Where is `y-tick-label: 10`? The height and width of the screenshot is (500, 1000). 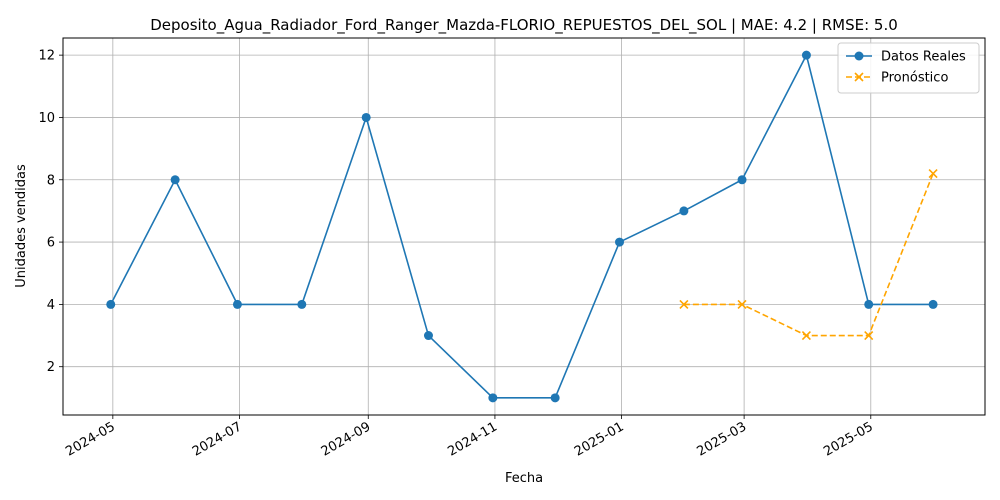
y-tick-label: 10 is located at coordinates (46, 118).